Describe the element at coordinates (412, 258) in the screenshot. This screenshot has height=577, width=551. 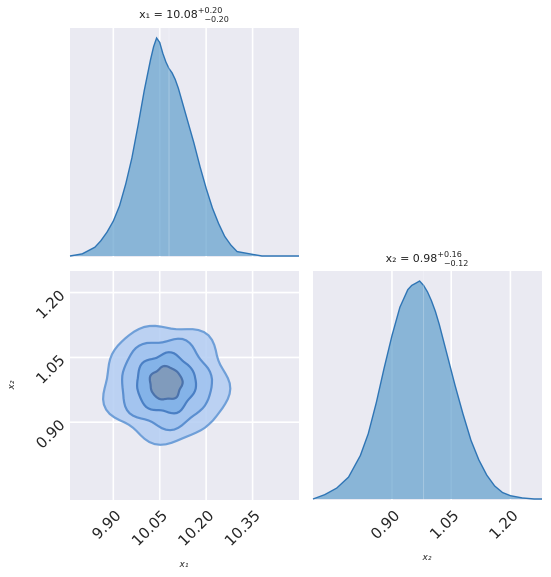
I see `x2-title-main: x₂ = 0.98` at that location.